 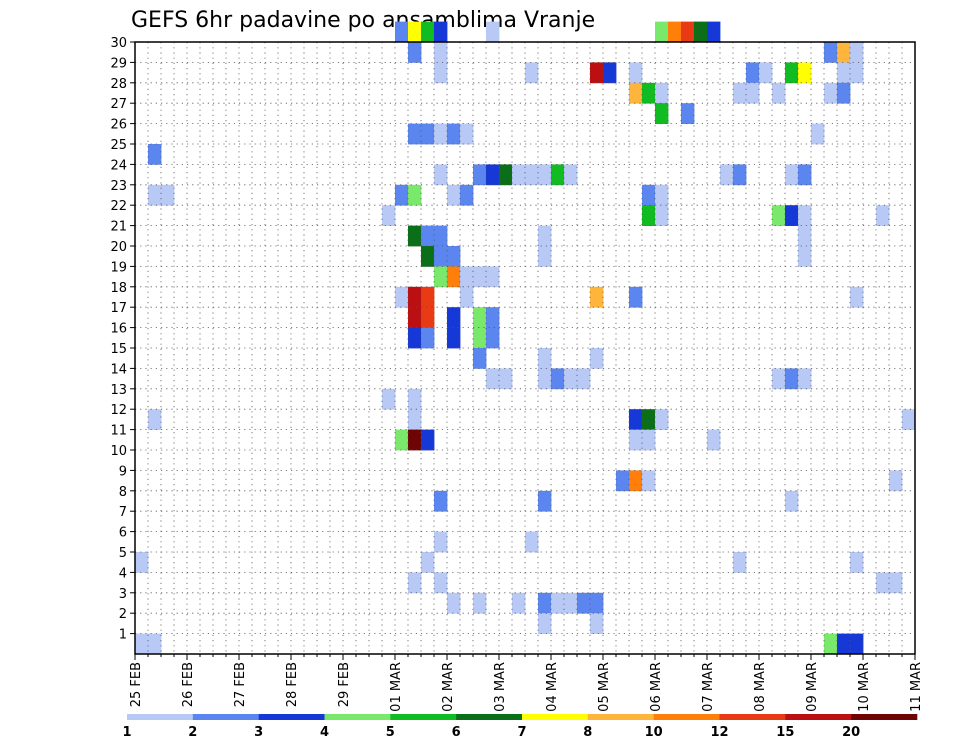 What do you see at coordinates (292, 684) in the screenshot?
I see `x-tick-label: 28 FEB` at bounding box center [292, 684].